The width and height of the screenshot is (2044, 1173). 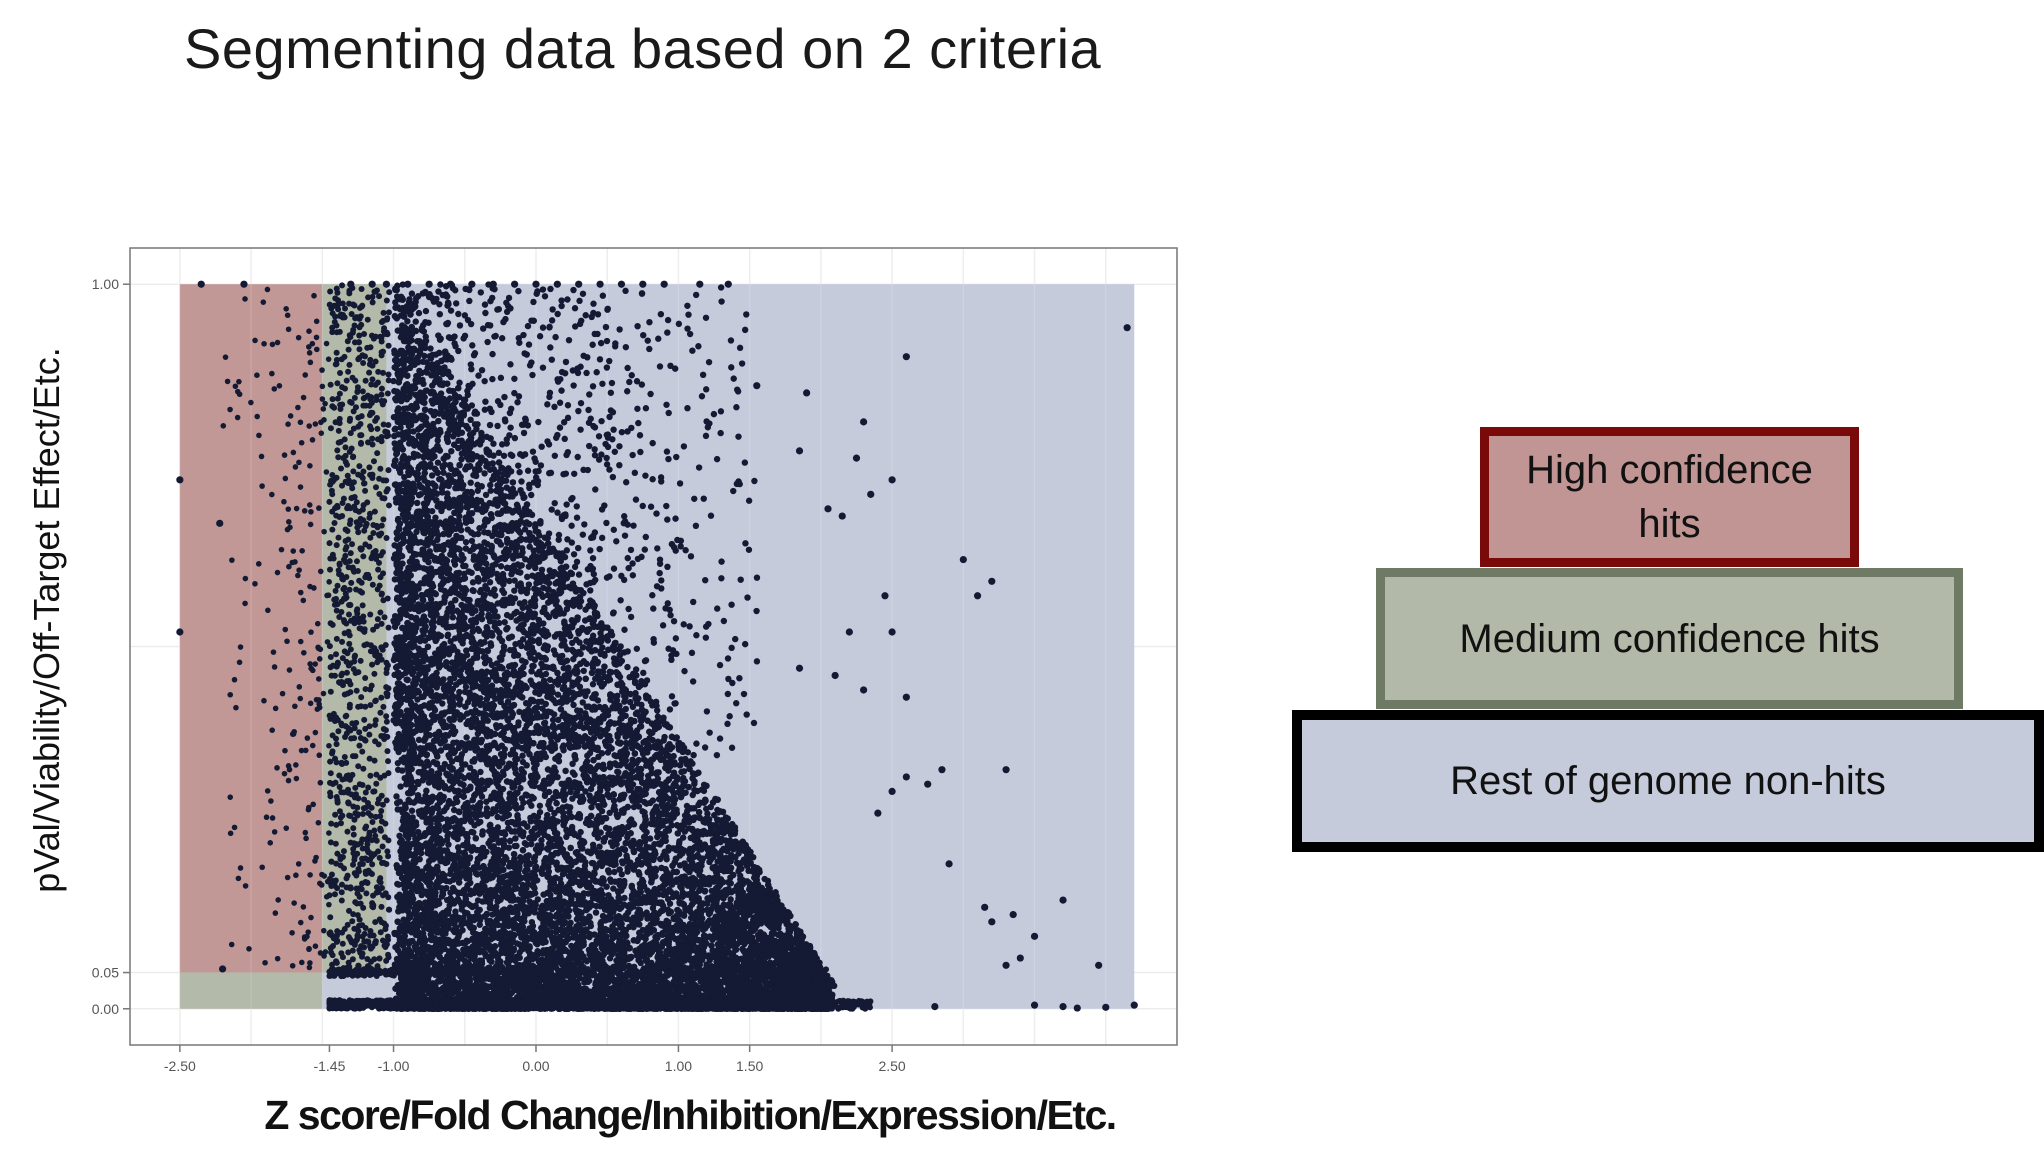 I want to click on chart-title: Segmenting data based on 2 criteria, so click(x=643, y=48).